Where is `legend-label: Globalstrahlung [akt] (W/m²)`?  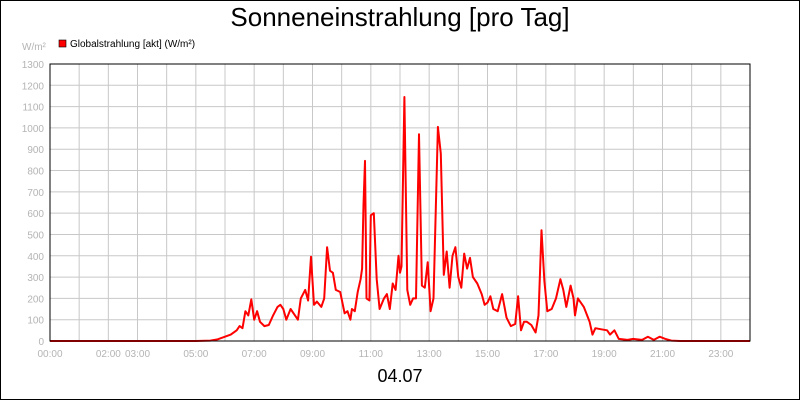
legend-label: Globalstrahlung [akt] (W/m²) is located at coordinates (132, 44).